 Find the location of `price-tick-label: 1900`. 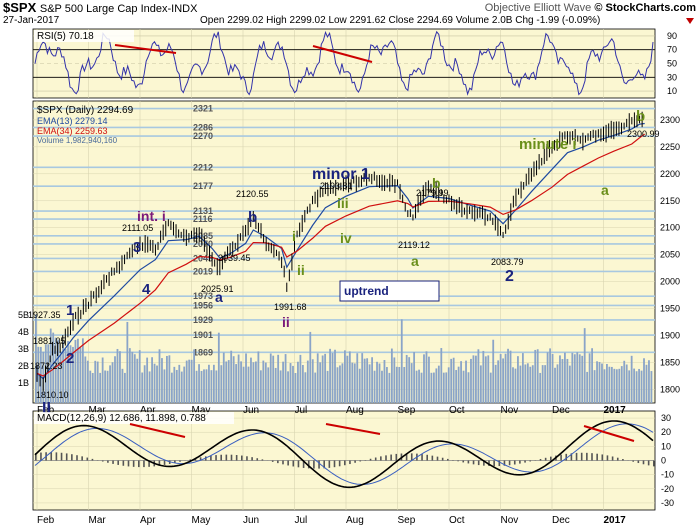

price-tick-label: 1900 is located at coordinates (670, 336).